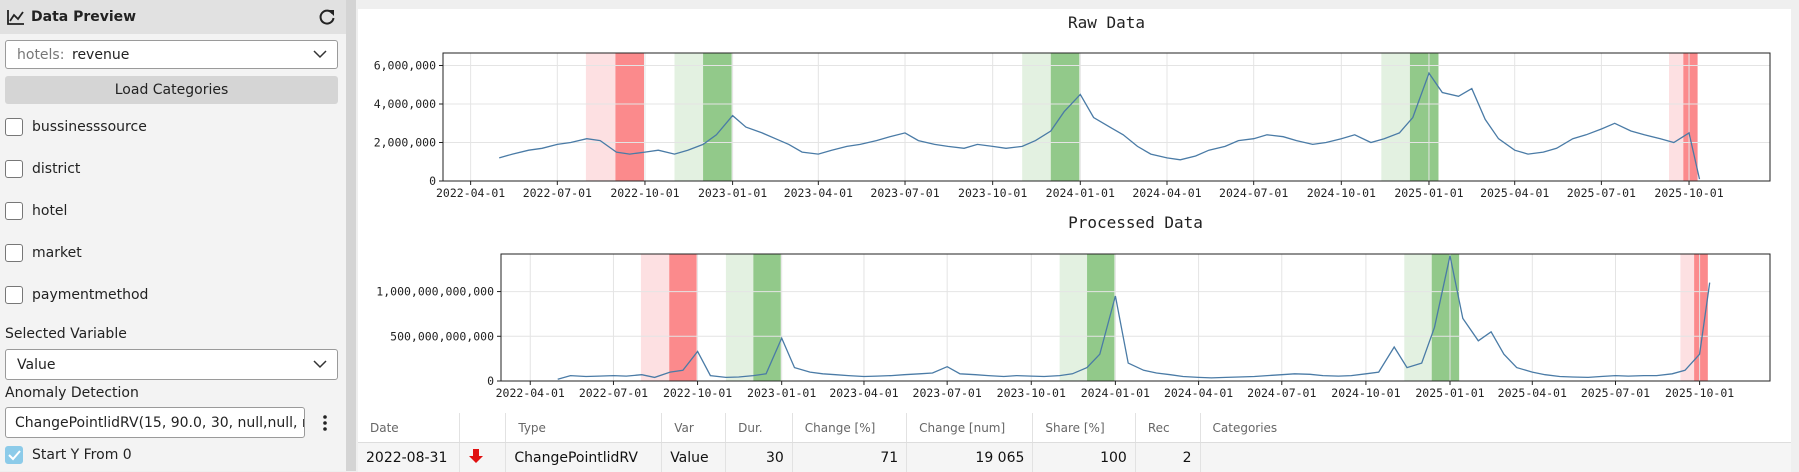  I want to click on check-mark, so click(14, 455).